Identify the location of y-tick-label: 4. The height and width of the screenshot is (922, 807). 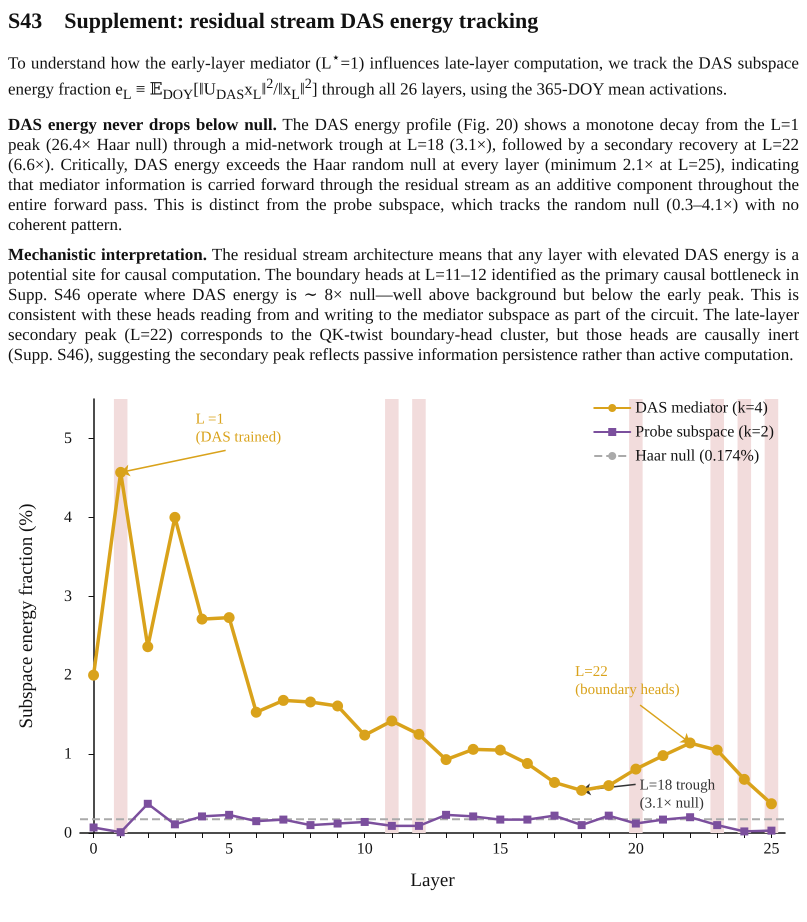
(68, 517).